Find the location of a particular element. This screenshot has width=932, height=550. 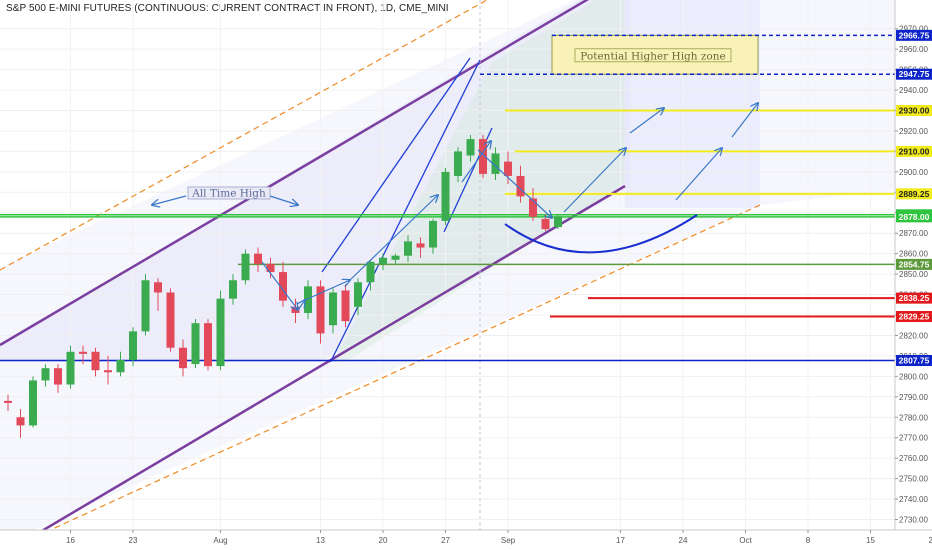

x-tick-label: Sep is located at coordinates (508, 540).